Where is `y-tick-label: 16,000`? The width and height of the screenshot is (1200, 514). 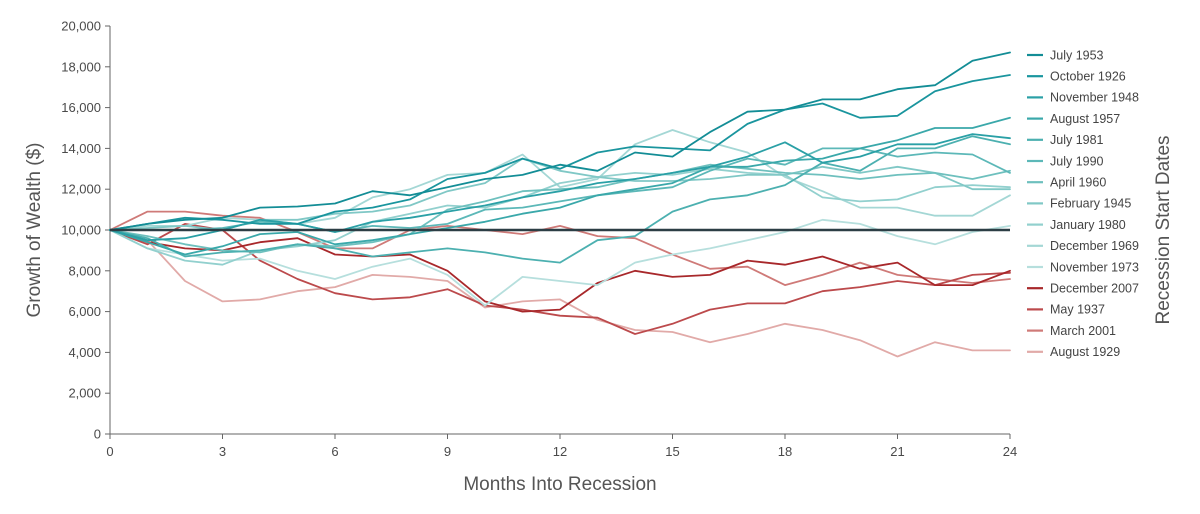
y-tick-label: 16,000 is located at coordinates (81, 107).